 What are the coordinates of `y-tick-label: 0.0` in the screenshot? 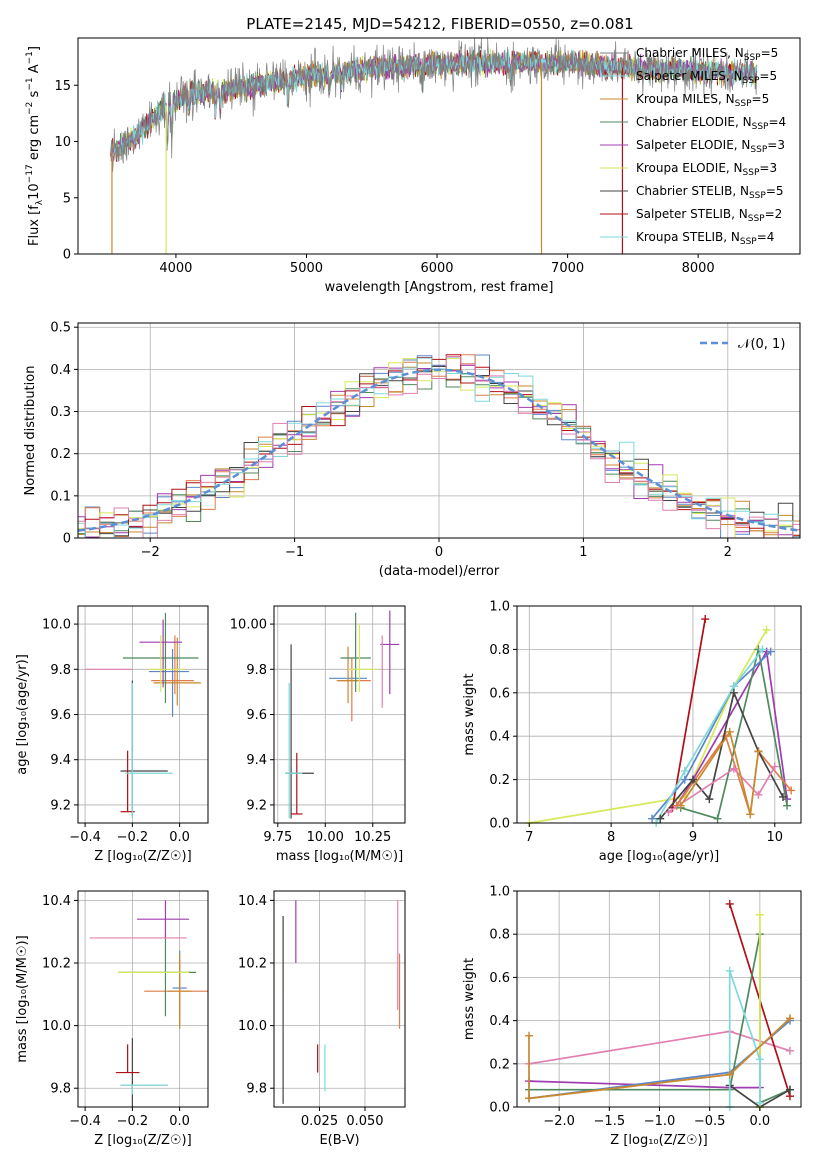 It's located at (499, 1108).